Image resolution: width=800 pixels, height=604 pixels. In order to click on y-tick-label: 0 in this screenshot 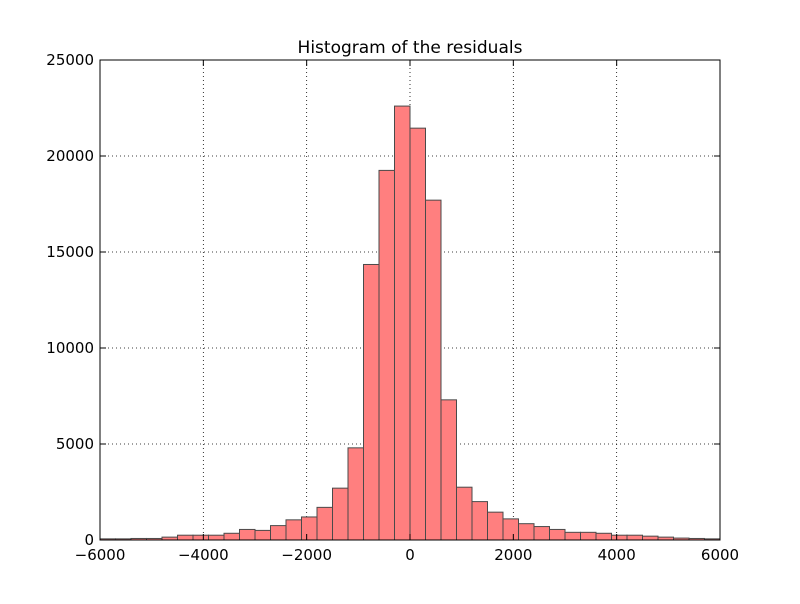, I will do `click(89, 540)`.